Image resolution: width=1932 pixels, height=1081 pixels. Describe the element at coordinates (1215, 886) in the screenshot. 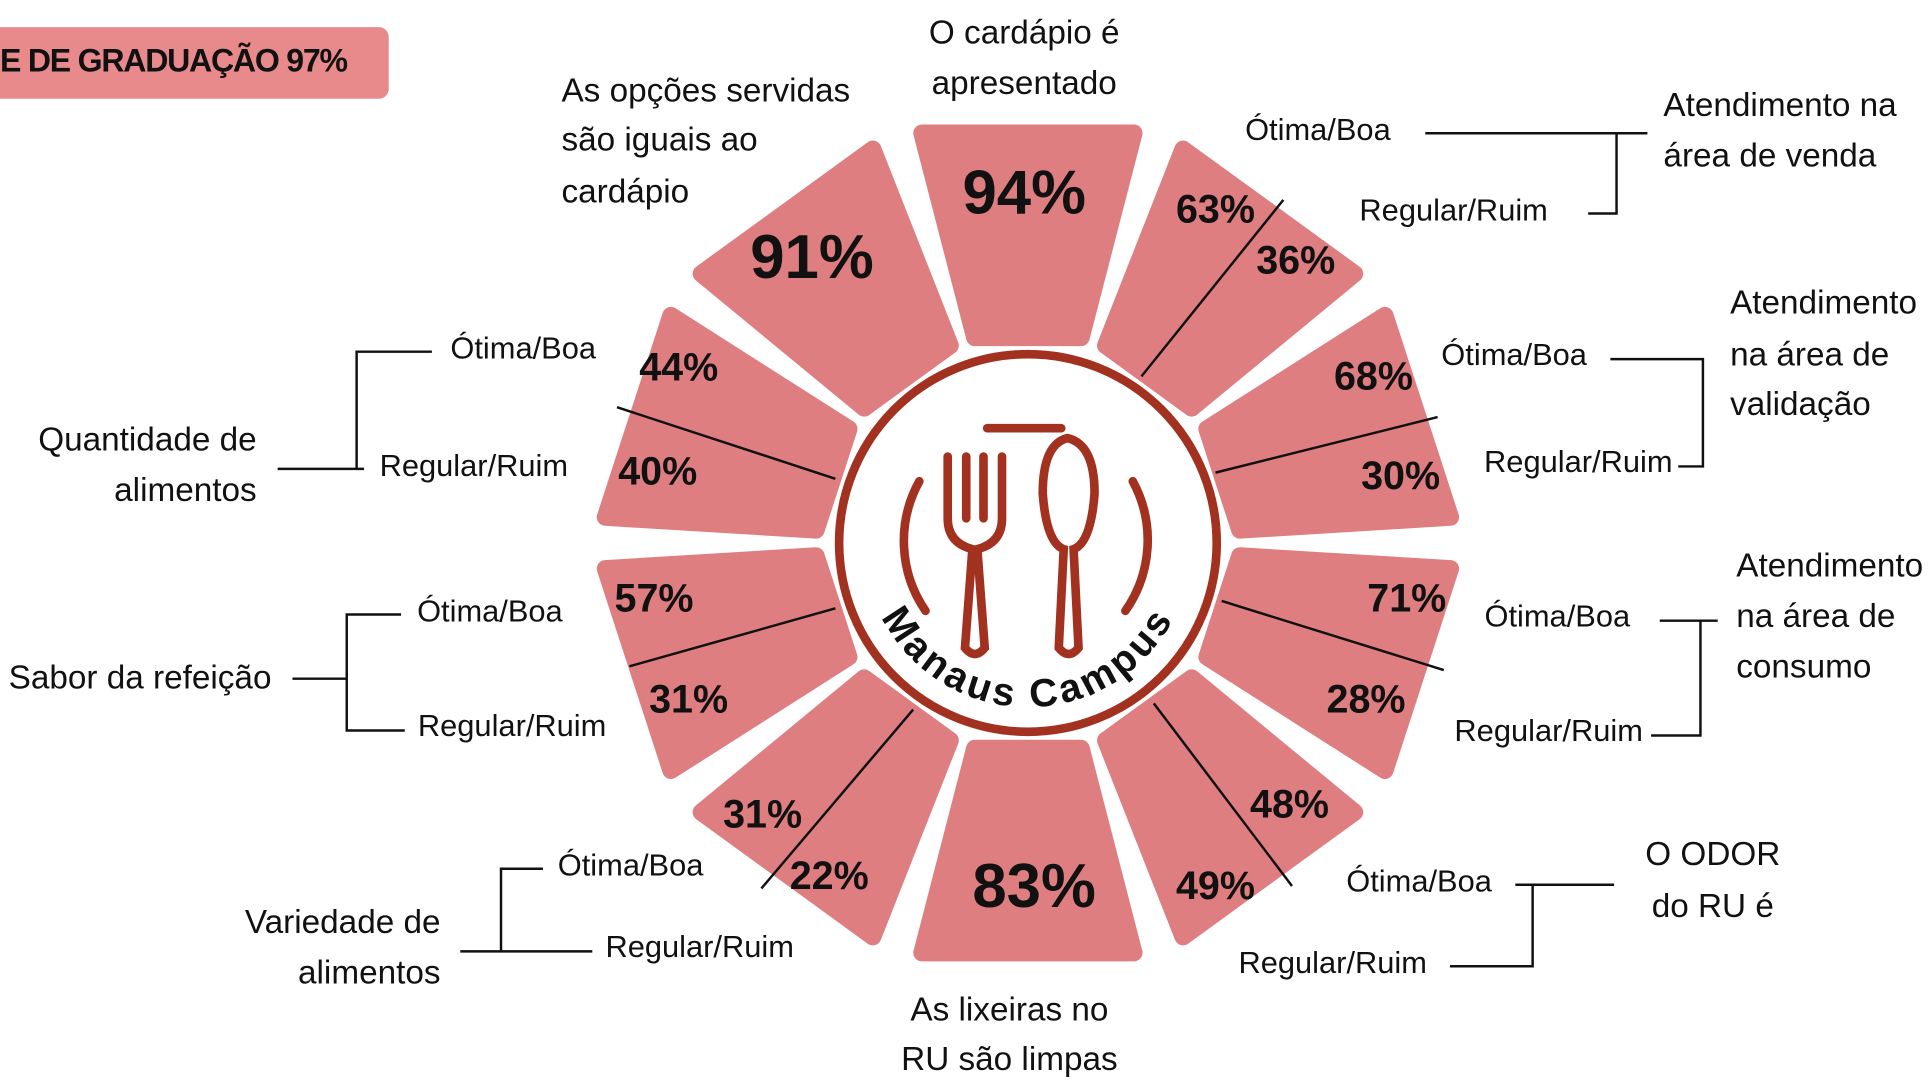

I see `bad-value: 49%` at that location.